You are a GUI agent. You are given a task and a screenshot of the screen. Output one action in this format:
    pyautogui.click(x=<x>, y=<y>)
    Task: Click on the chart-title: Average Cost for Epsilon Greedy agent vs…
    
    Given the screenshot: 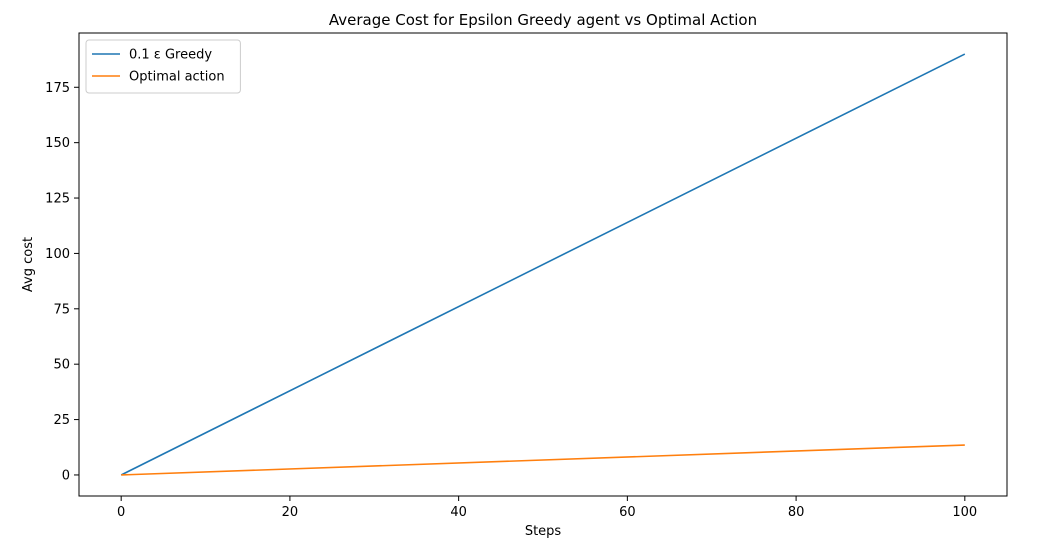 What is the action you would take?
    pyautogui.click(x=543, y=20)
    